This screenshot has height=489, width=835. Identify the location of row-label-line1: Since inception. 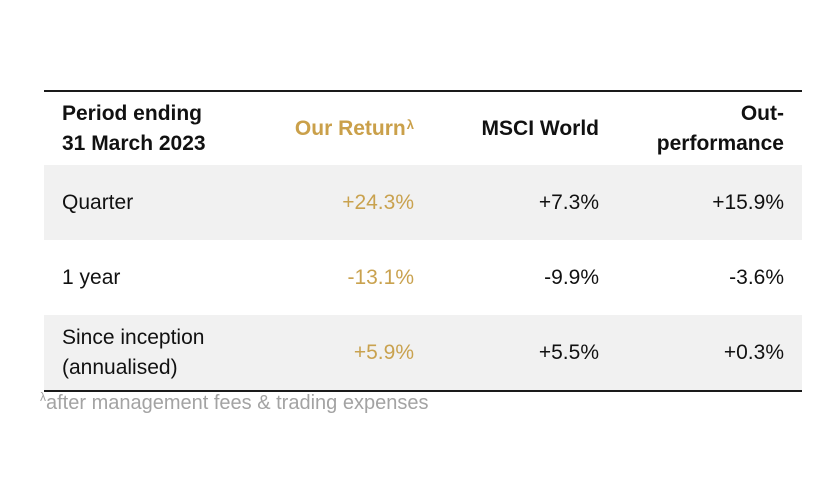
(133, 337).